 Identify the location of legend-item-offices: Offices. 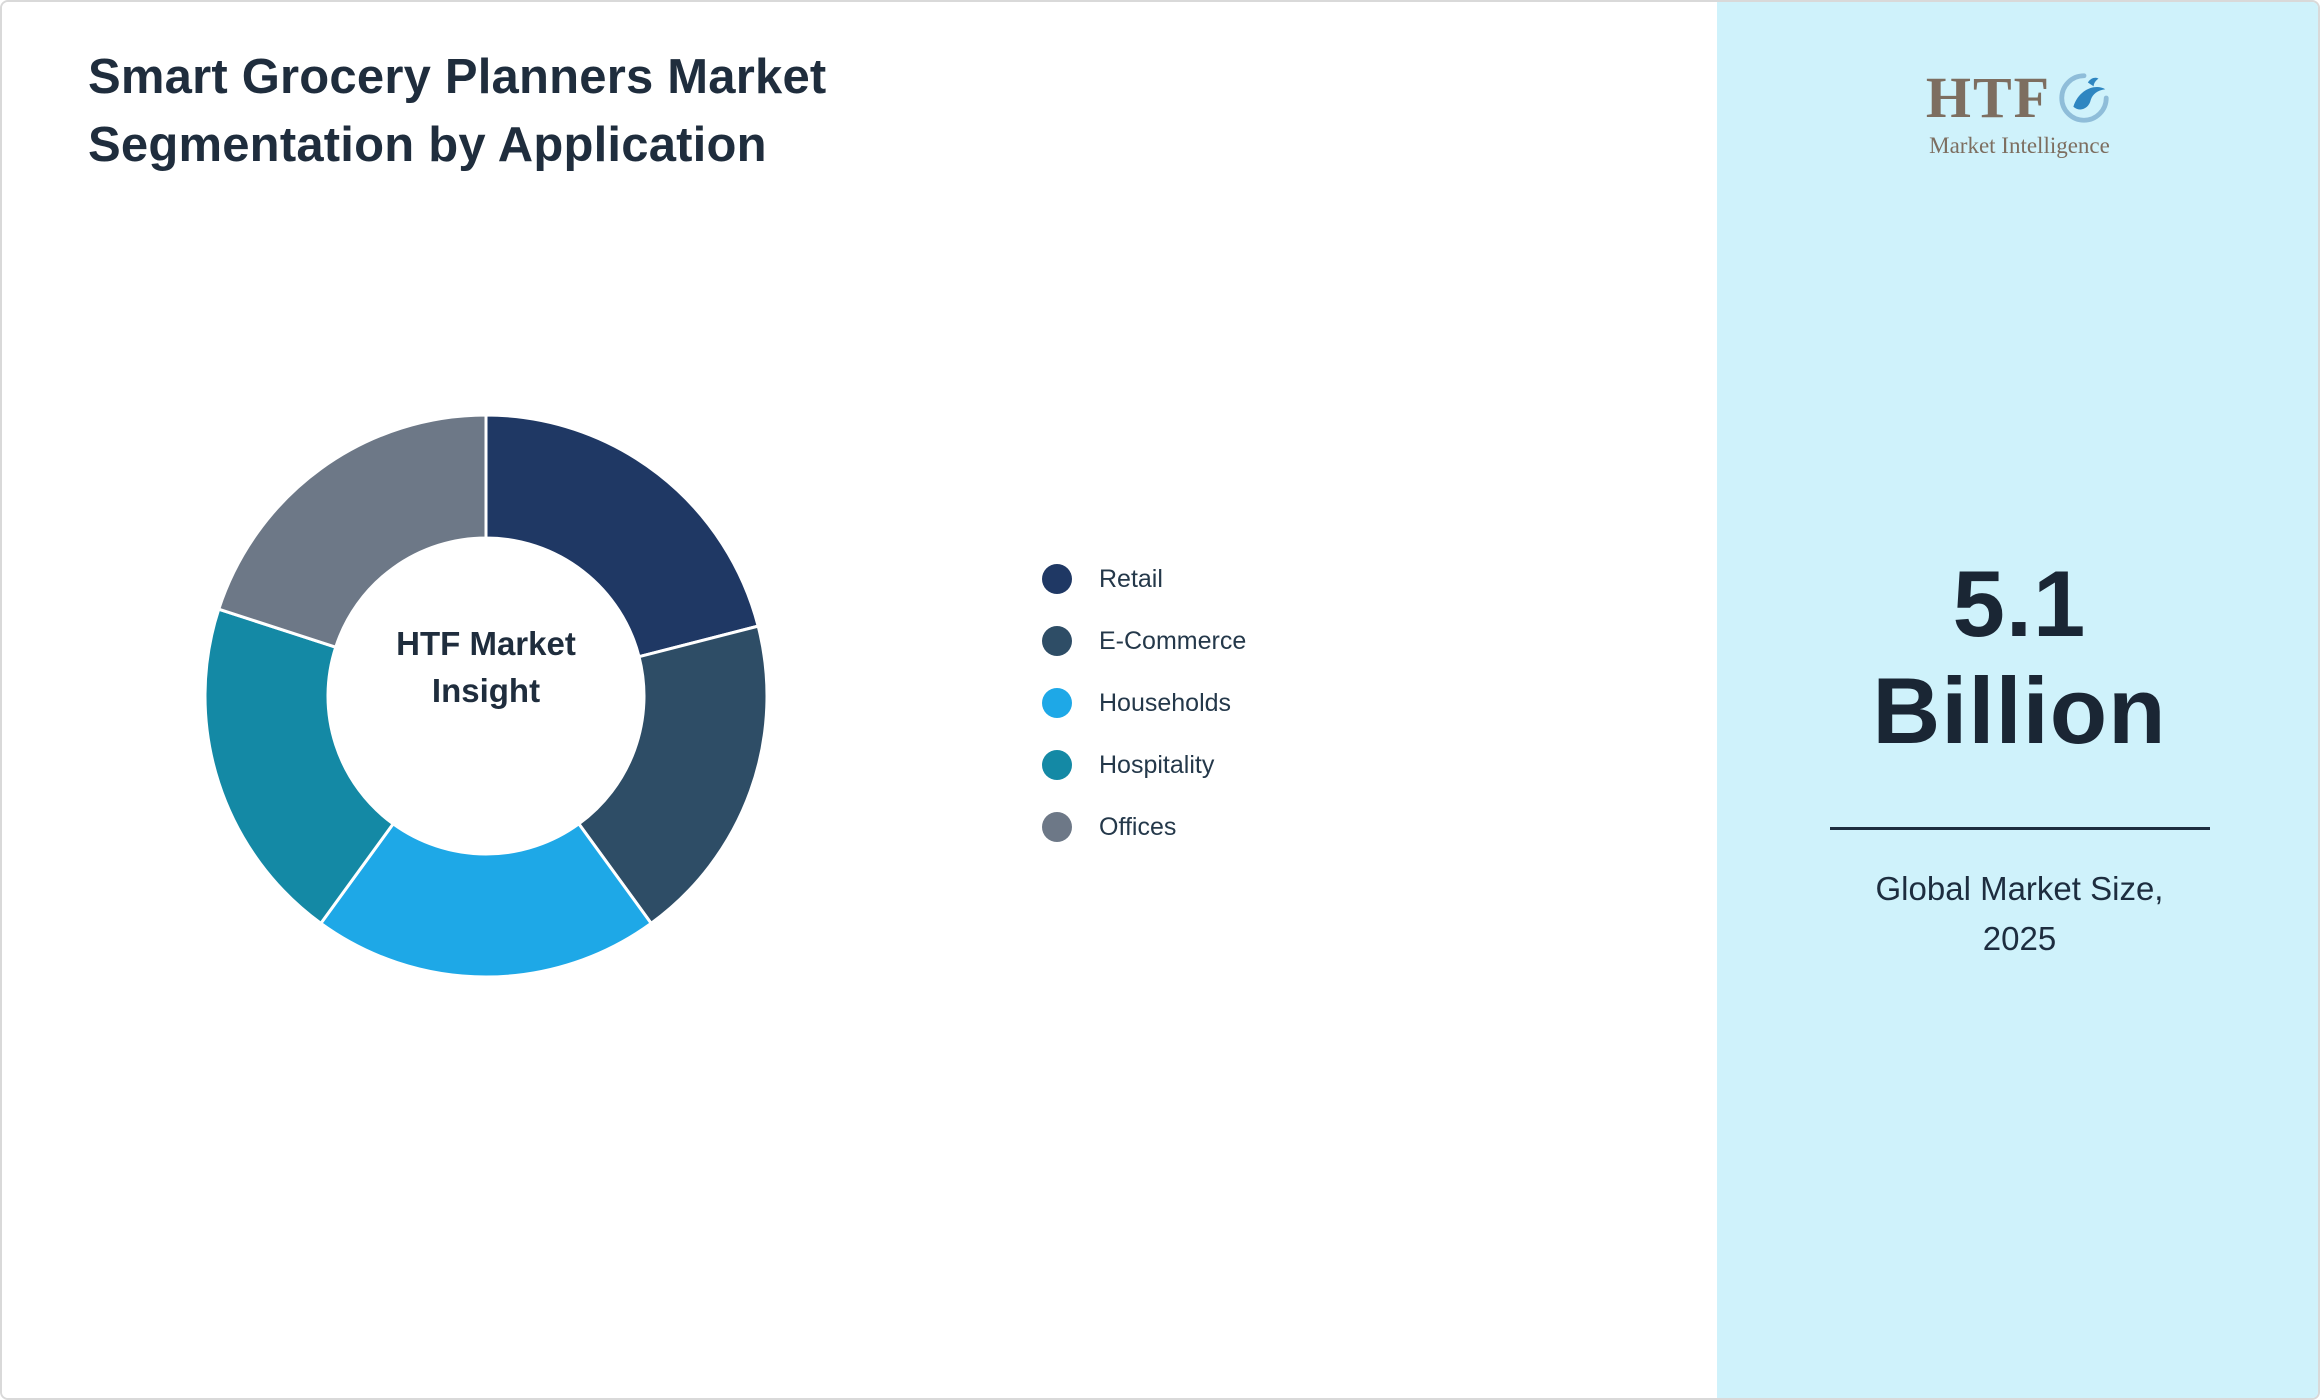
(1144, 827).